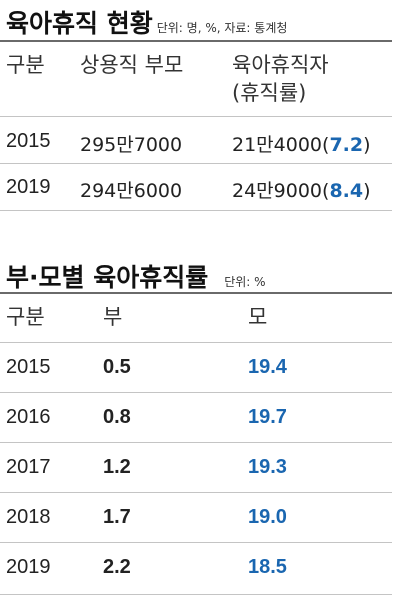  What do you see at coordinates (267, 517) in the screenshot?
I see `row-mother-rate: 19.0` at bounding box center [267, 517].